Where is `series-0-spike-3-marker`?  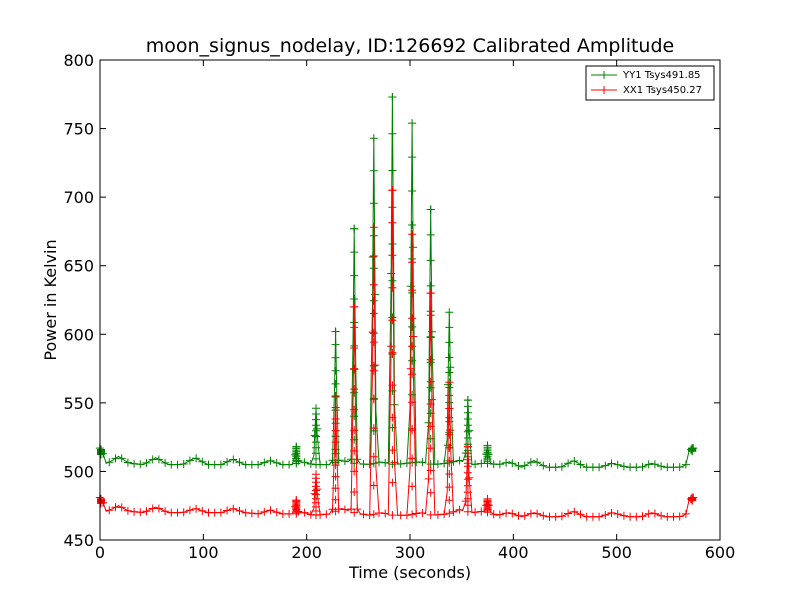 series-0-spike-3-marker is located at coordinates (335, 383).